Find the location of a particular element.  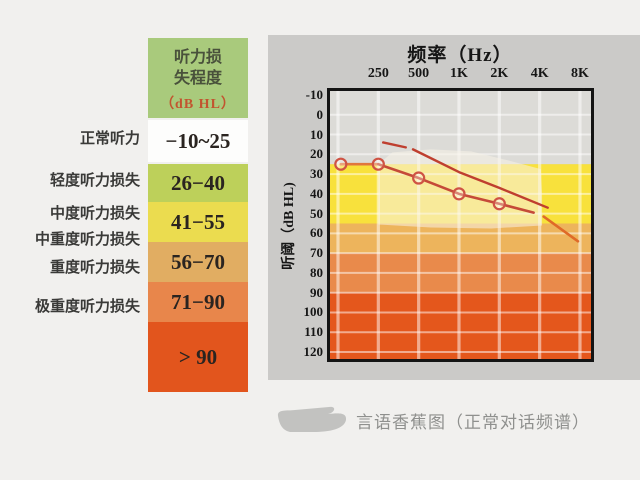

hearing-level-label: 极重度听力损失 is located at coordinates (87, 307).